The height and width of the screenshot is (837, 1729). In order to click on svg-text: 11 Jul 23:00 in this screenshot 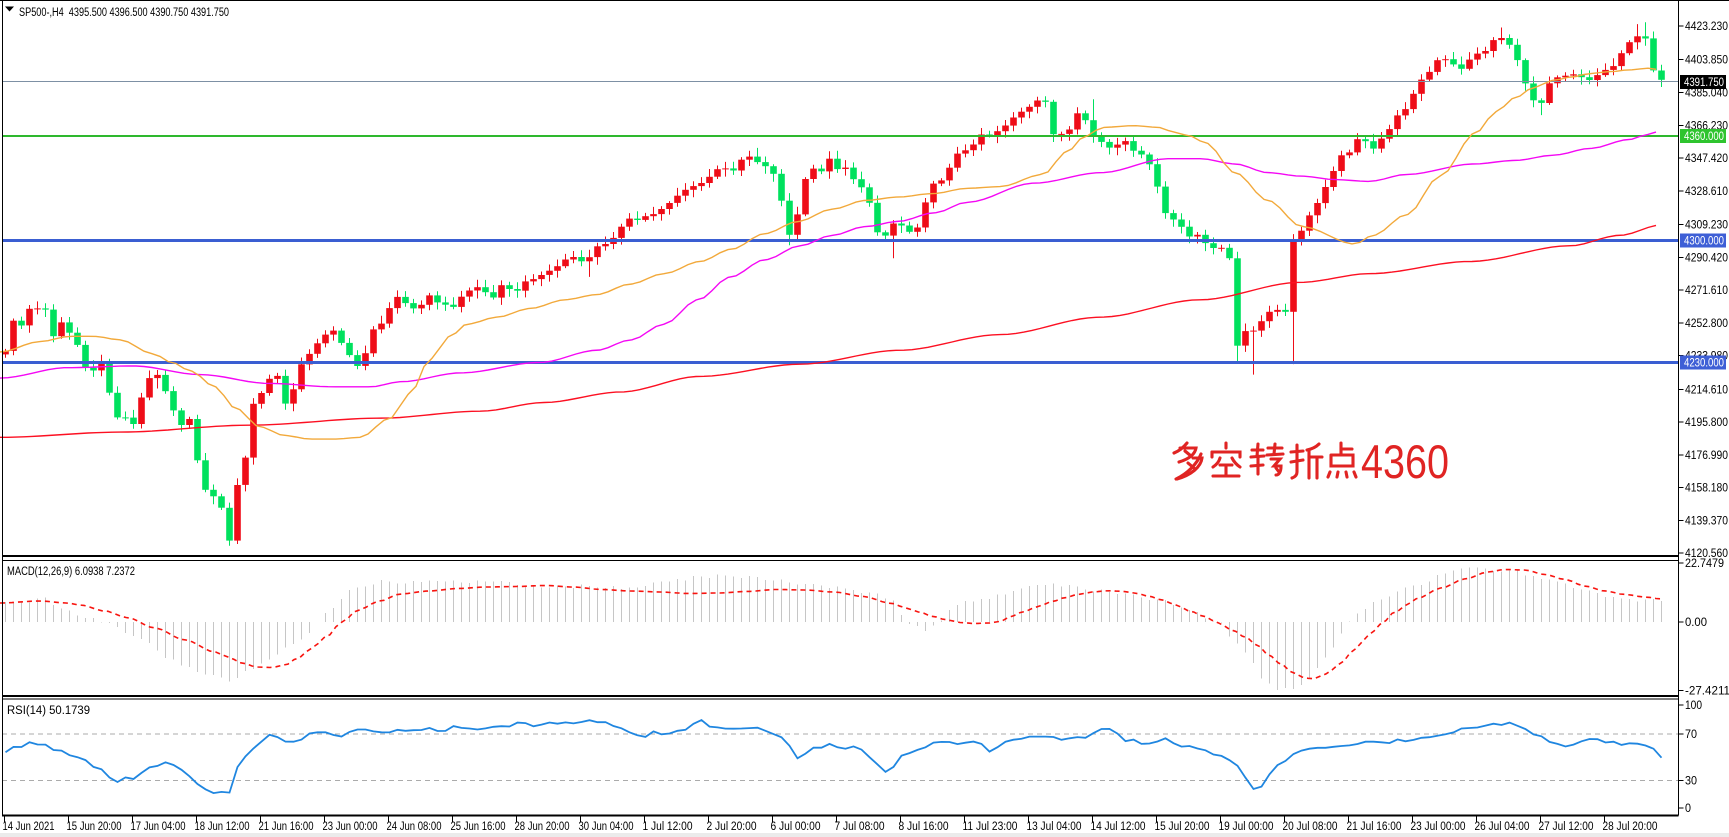, I will do `click(990, 827)`.